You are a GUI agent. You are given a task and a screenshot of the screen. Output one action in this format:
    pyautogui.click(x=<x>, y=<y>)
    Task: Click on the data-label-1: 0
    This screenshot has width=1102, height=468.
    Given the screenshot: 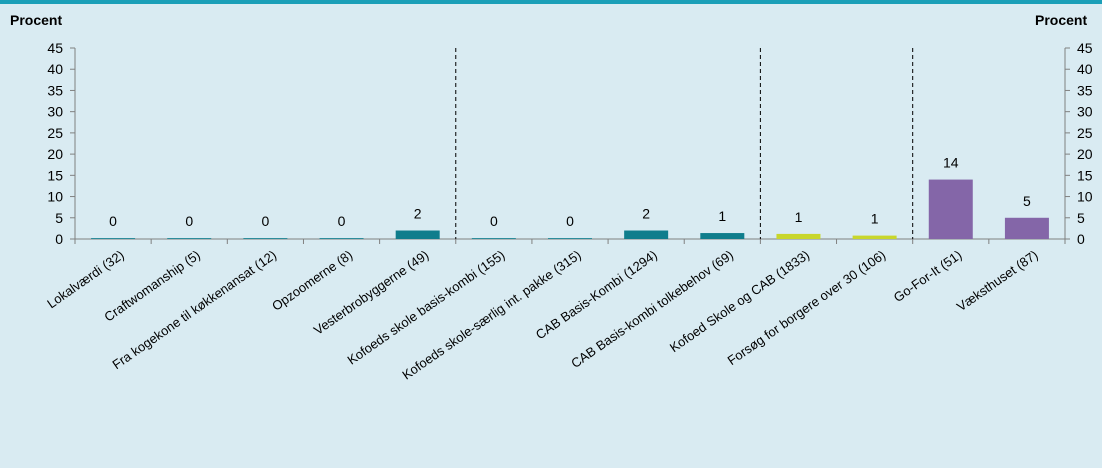 What is the action you would take?
    pyautogui.click(x=189, y=221)
    